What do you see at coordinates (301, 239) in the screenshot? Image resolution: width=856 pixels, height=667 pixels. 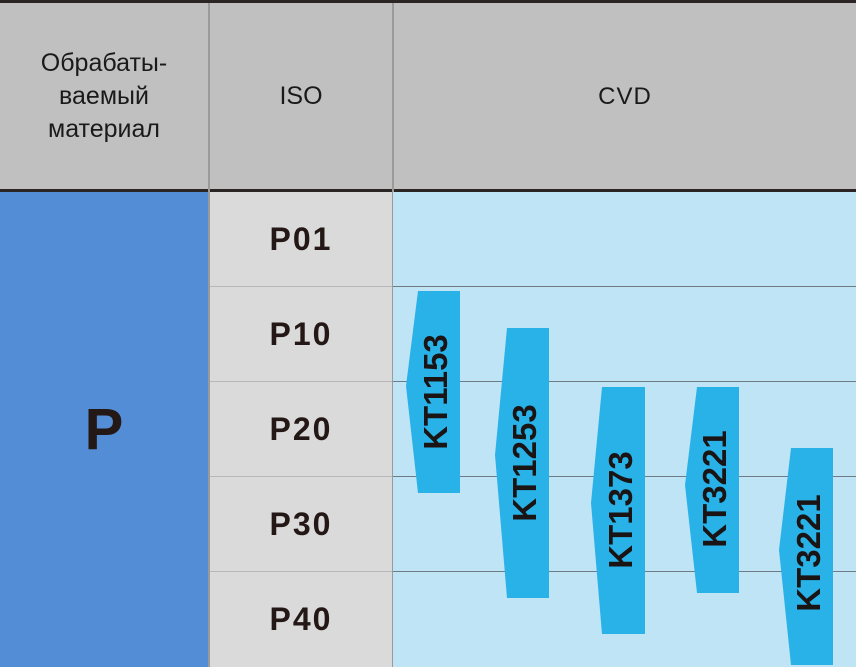 I see `iso-row-p01: P01` at bounding box center [301, 239].